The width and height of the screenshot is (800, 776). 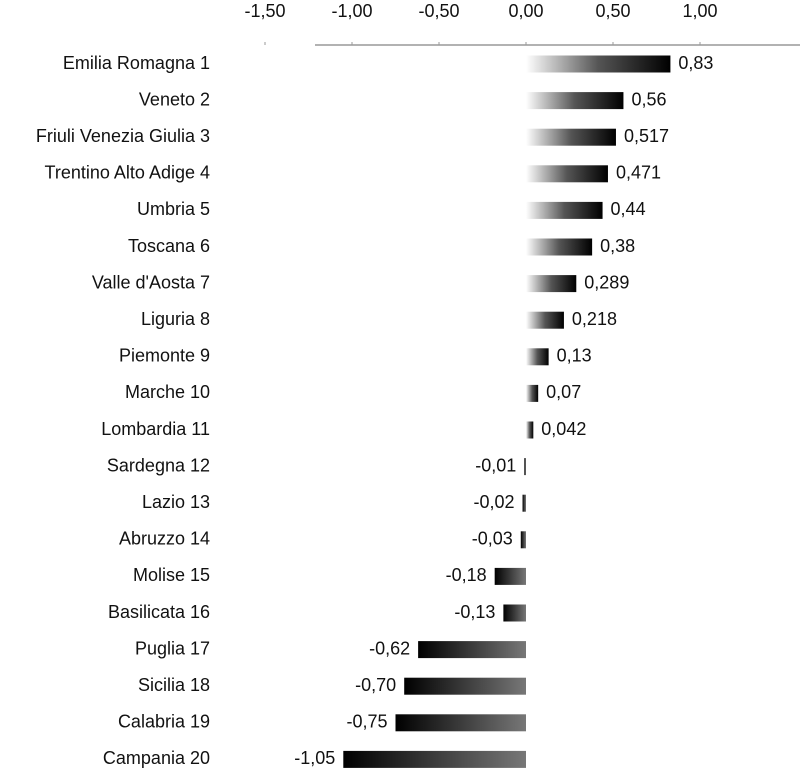 I want to click on value-label: 0,44, so click(x=628, y=209).